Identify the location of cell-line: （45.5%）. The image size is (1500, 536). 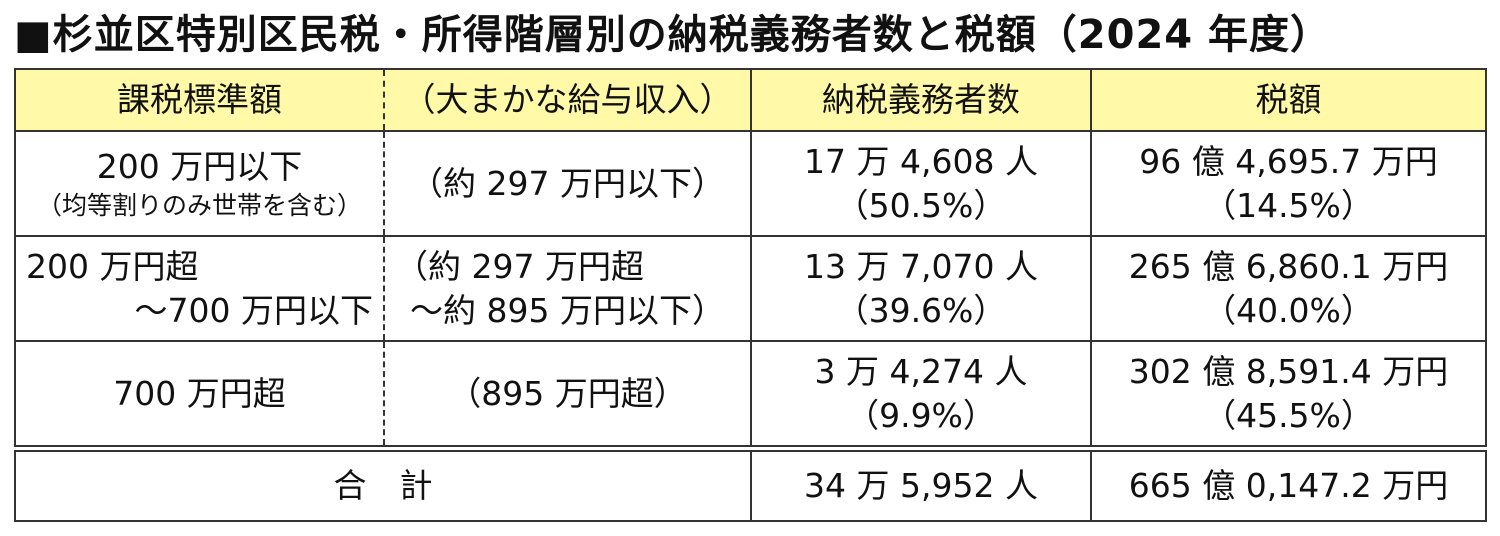
(1288, 415).